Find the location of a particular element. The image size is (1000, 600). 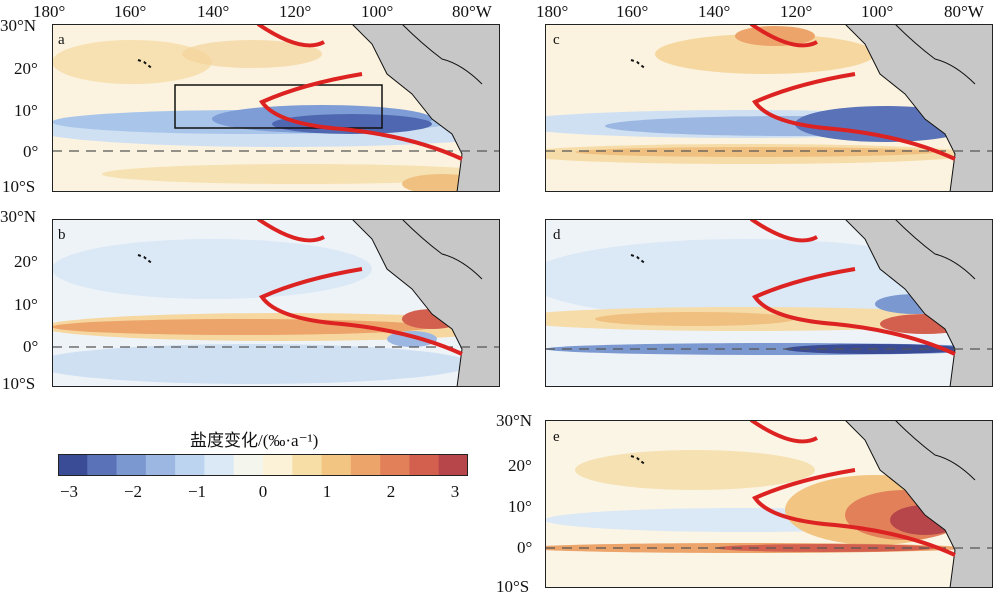

colorbar is located at coordinates (263, 465).